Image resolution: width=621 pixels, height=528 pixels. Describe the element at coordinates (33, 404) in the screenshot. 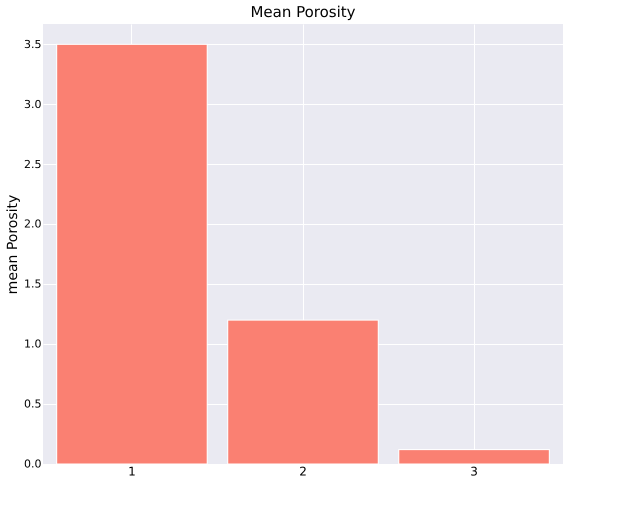

I see `y-tick-label: 0.5` at that location.